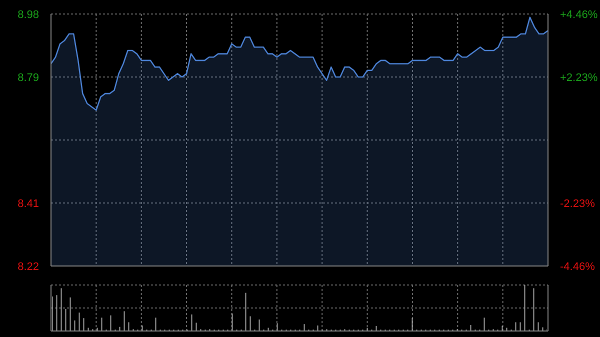 The height and width of the screenshot is (337, 600). What do you see at coordinates (579, 78) in the screenshot?
I see `y2-tick-label: +2.23%` at bounding box center [579, 78].